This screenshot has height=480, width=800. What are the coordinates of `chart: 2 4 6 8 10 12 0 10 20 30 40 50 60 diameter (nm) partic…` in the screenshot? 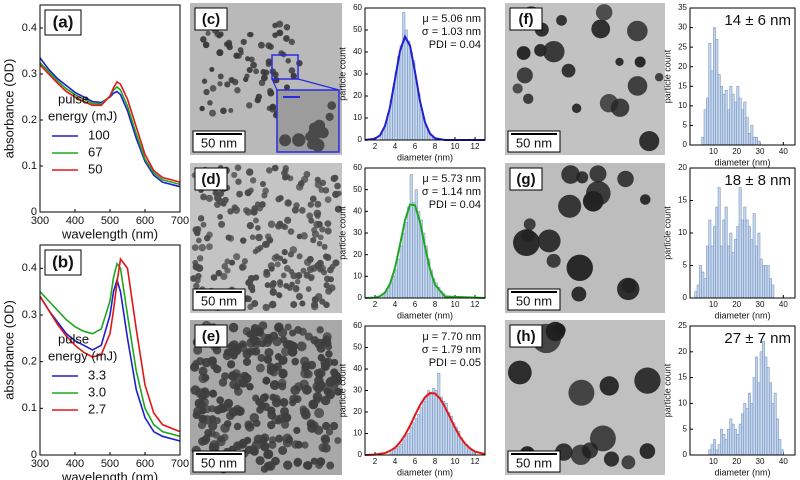 It's located at (411, 241).